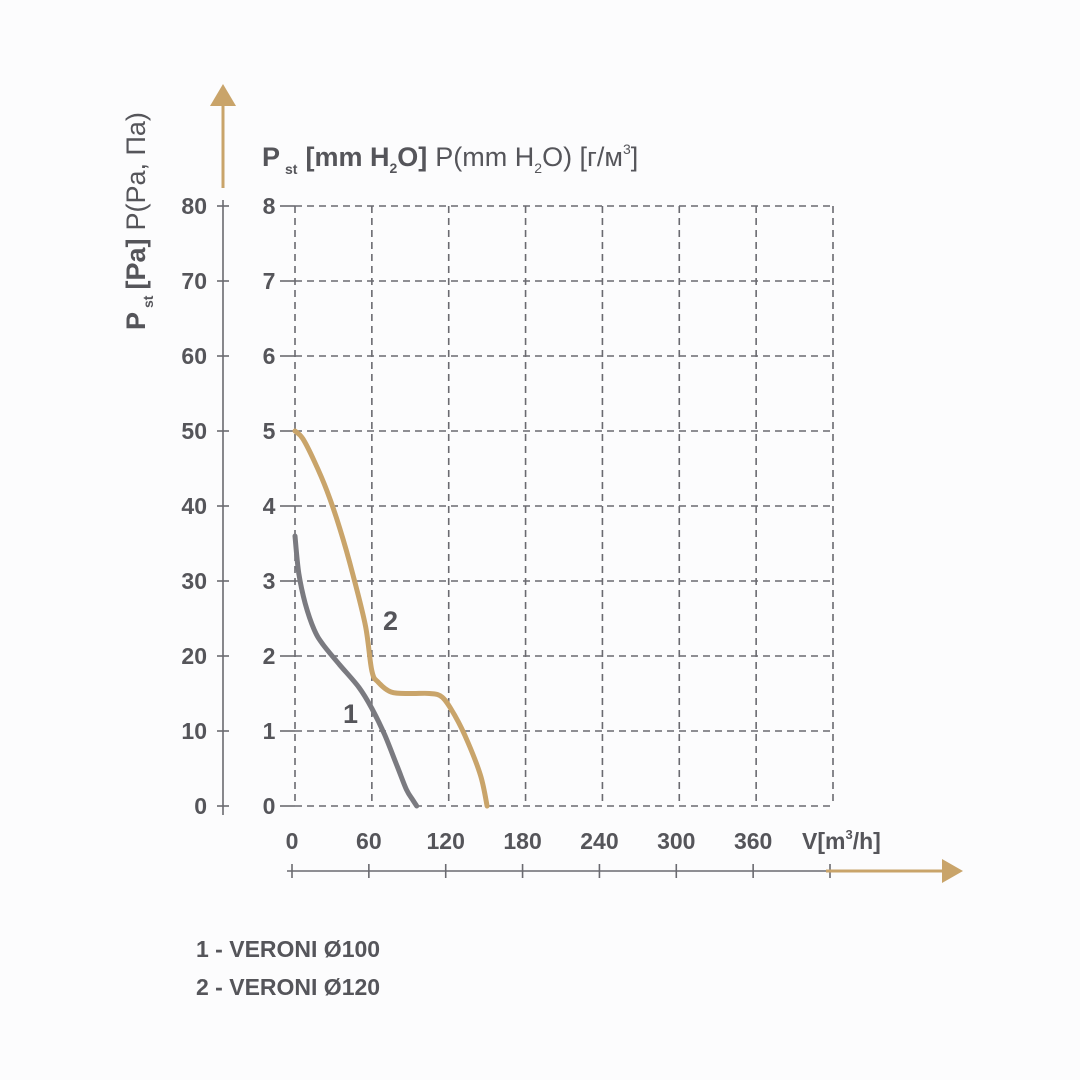  Describe the element at coordinates (269, 206) in the screenshot. I see `y-tick-label-mm: 8` at that location.